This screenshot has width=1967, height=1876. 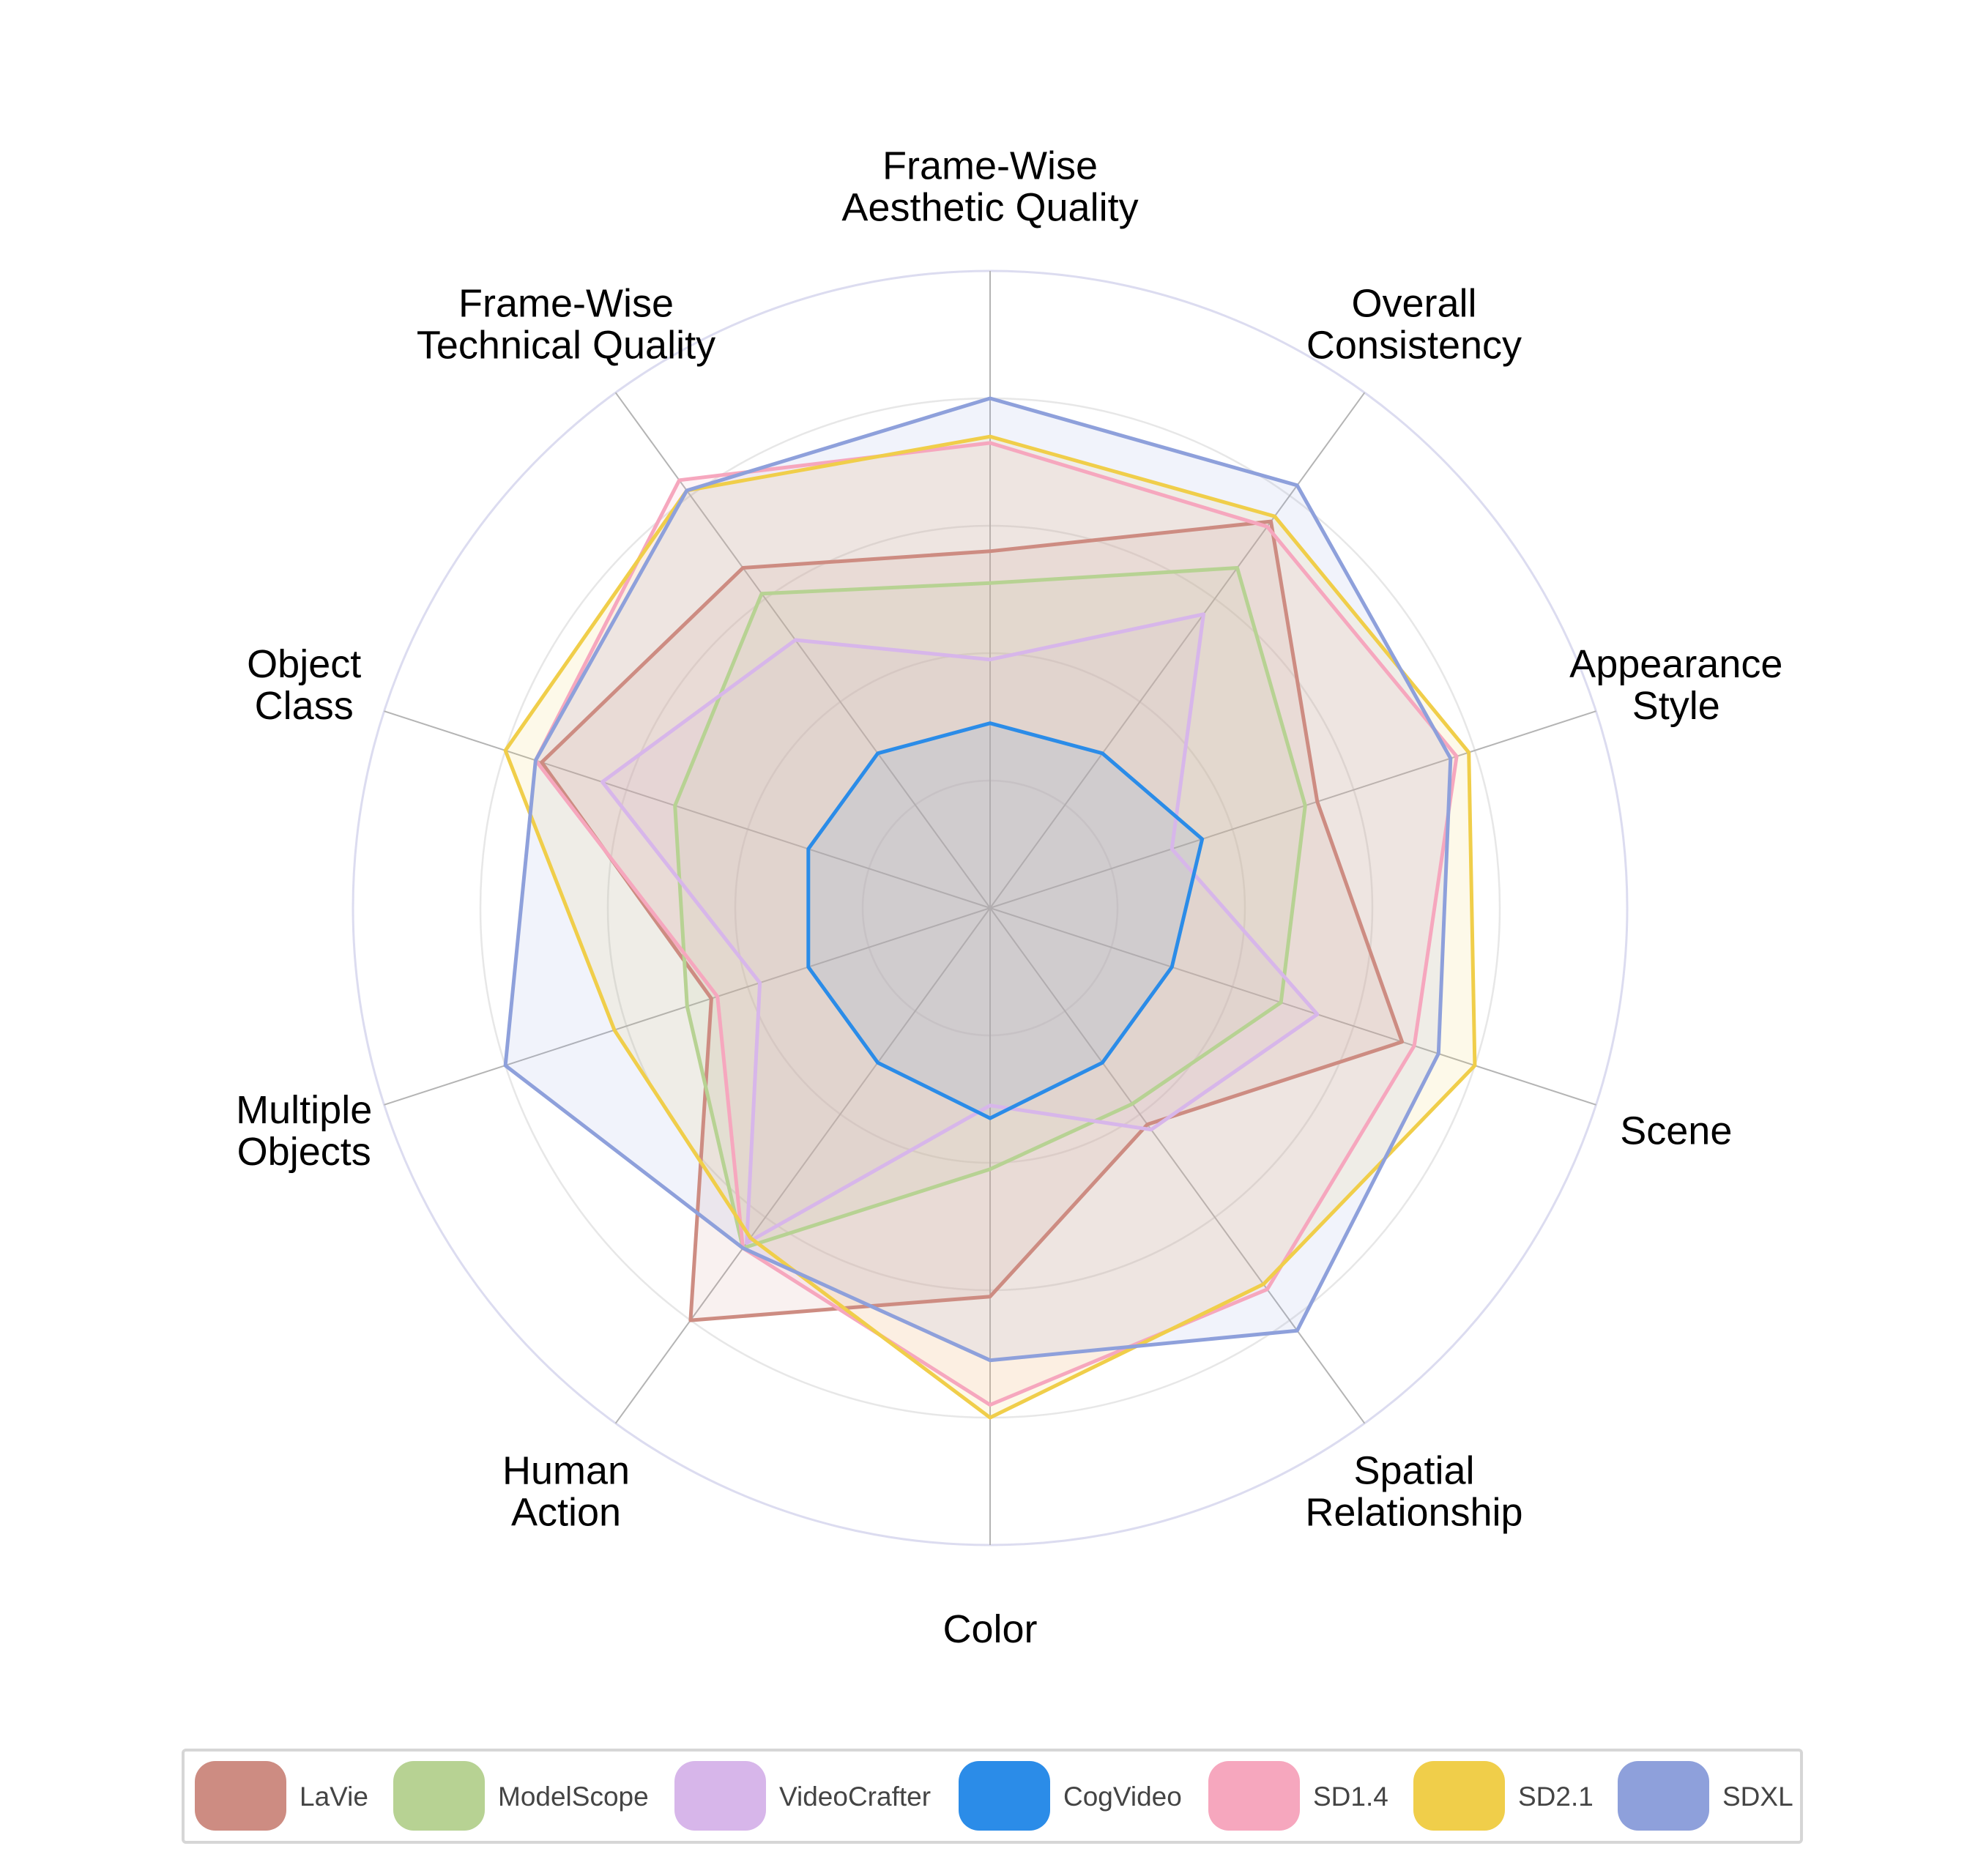 I want to click on legend-swatch-videocrafter, so click(x=720, y=1796).